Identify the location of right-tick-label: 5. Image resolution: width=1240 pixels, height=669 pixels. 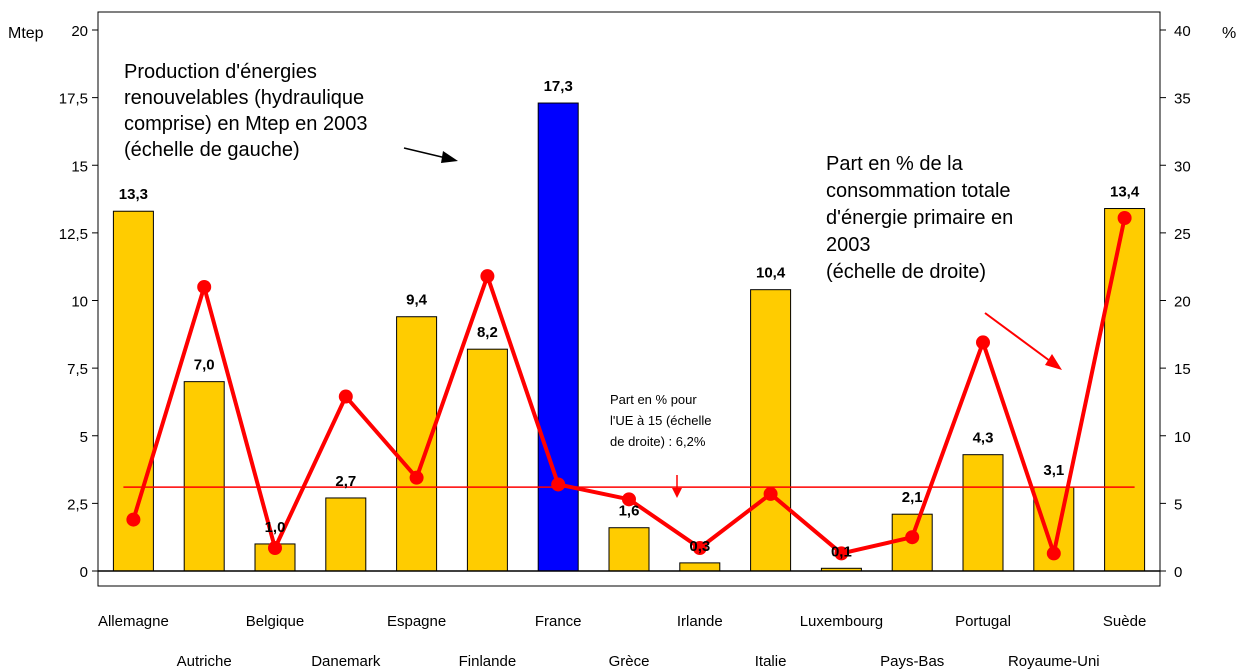
(1178, 504).